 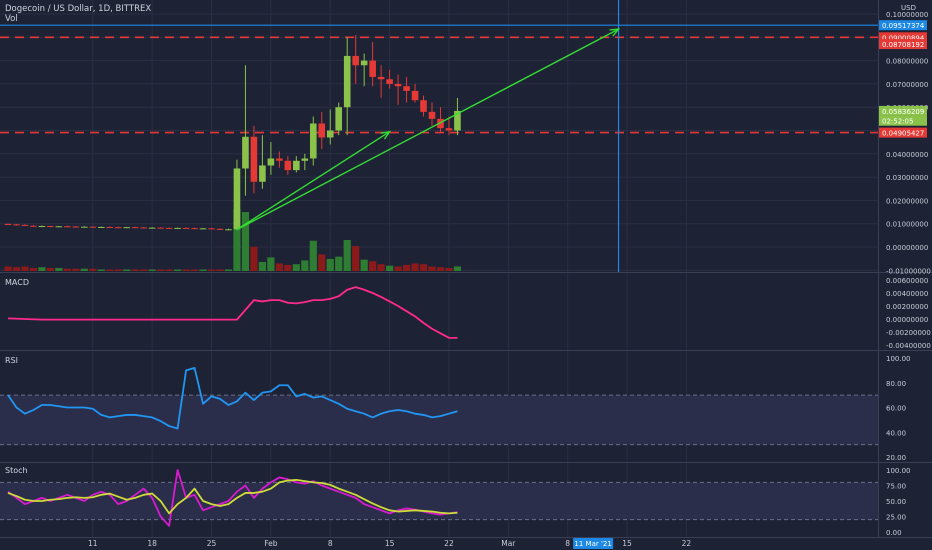 I want to click on rsi-label: RSI, so click(x=11, y=360).